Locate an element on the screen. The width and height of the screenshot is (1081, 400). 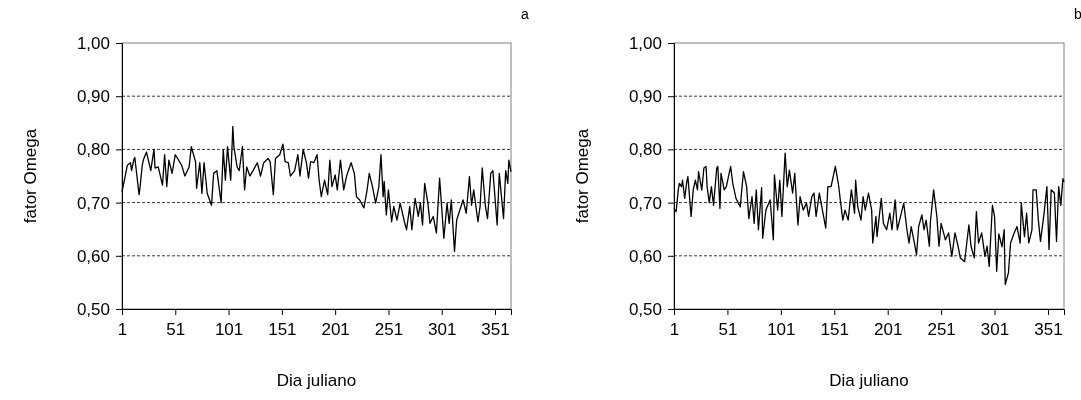
text: b is located at coordinates (1077, 14).